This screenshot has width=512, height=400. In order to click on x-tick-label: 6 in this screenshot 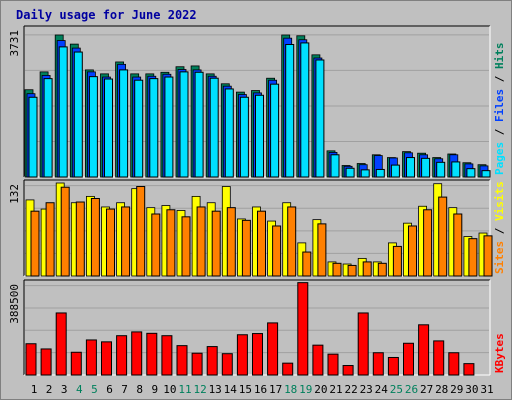, I will do `click(109, 389)`.